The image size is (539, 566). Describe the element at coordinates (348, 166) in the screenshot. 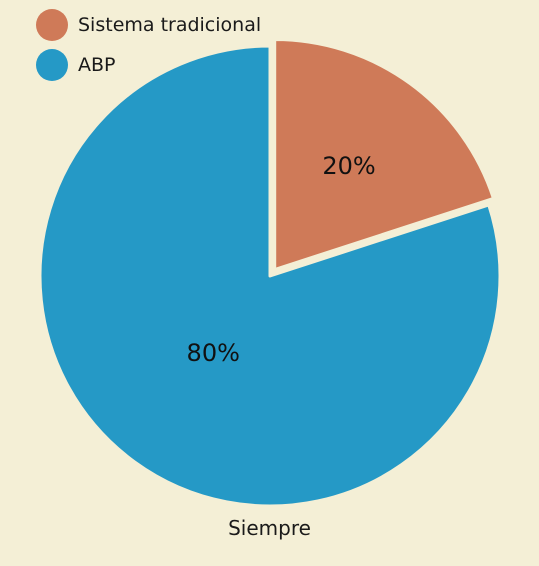

I see `slice-label-sistema-tradicional: 20%` at that location.